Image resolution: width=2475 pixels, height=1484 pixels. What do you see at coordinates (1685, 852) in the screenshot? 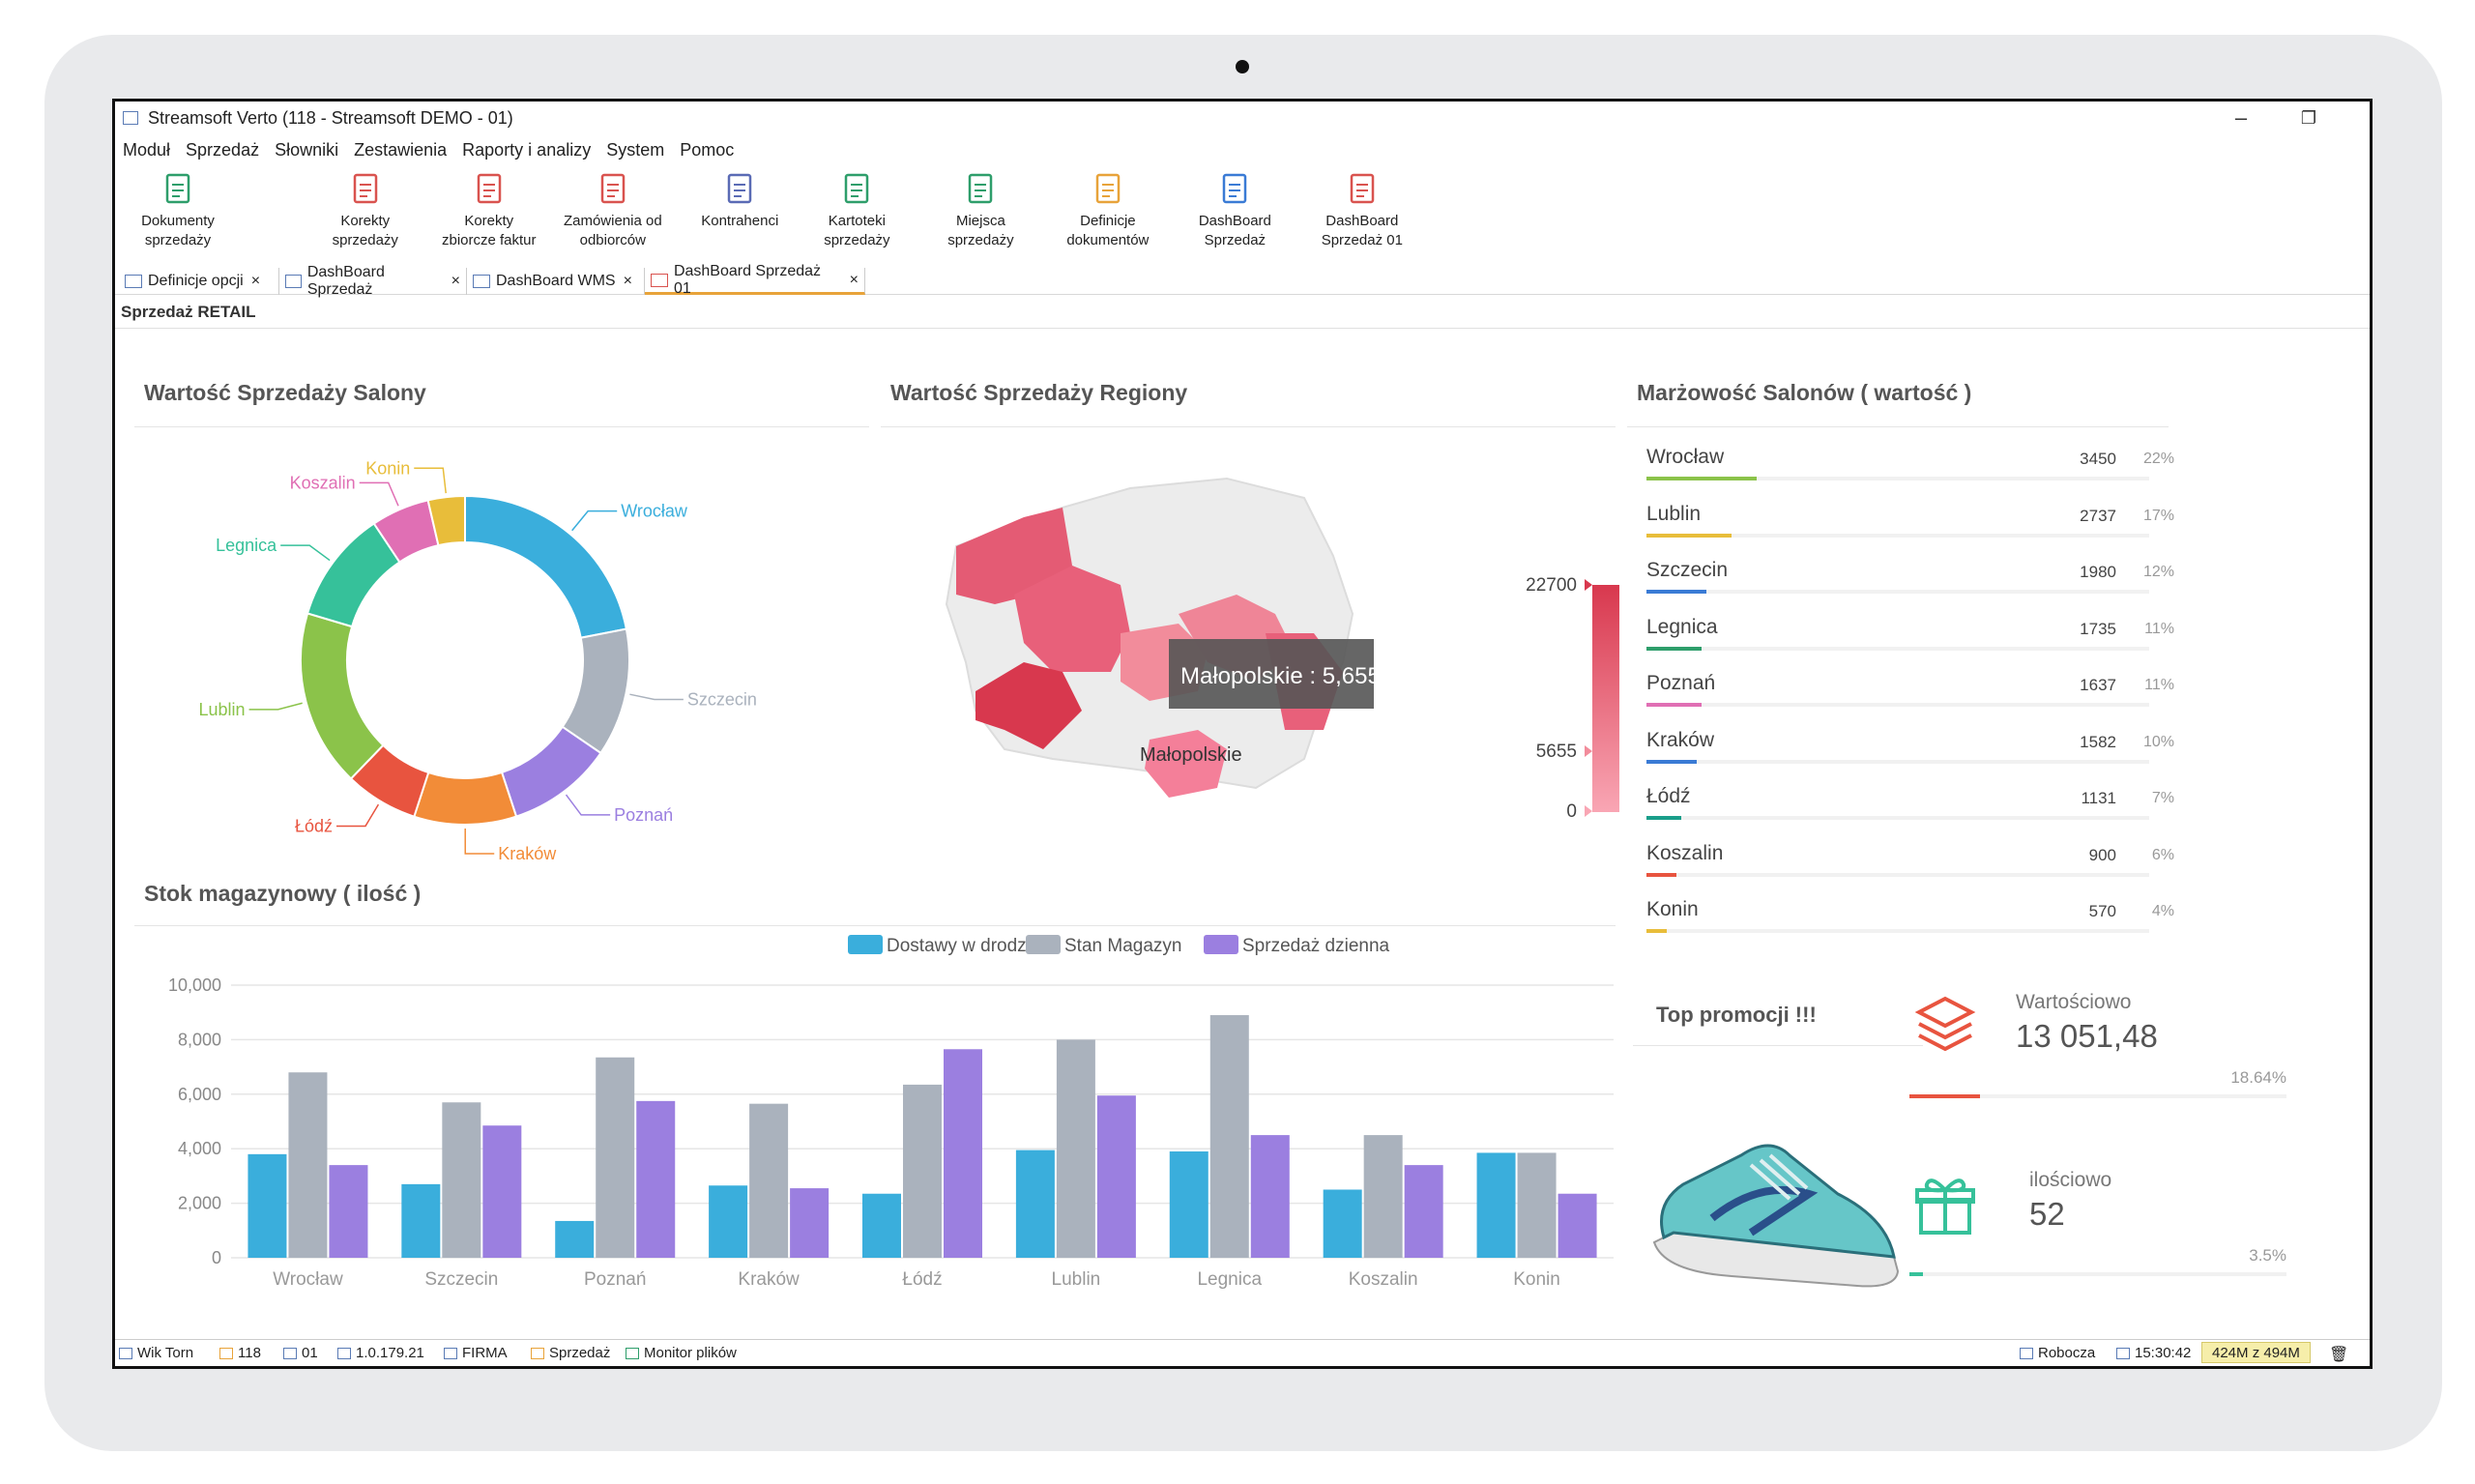
I see `marza-row-name: Koszalin` at bounding box center [1685, 852].